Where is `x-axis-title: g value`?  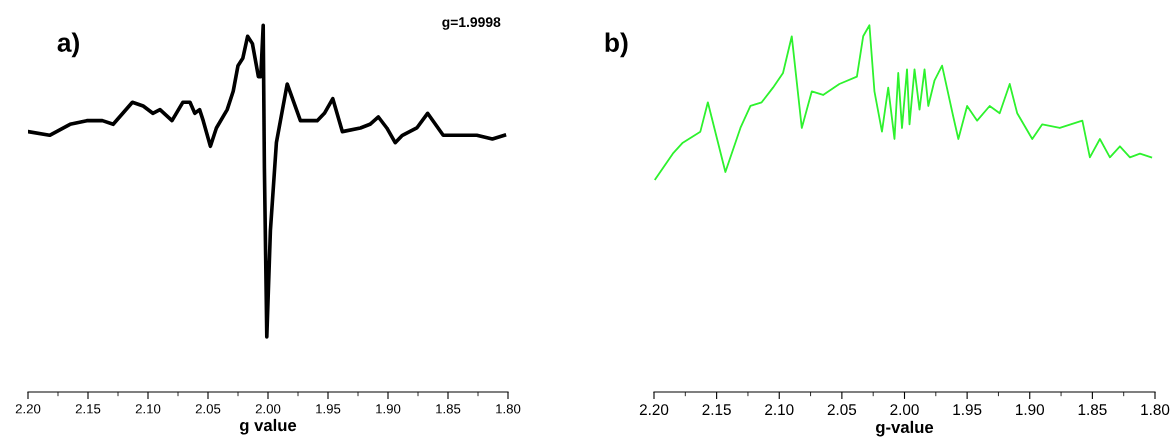 x-axis-title: g value is located at coordinates (268, 426).